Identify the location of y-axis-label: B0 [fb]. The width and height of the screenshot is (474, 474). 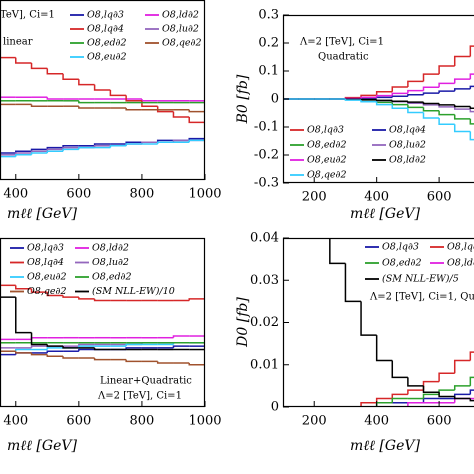
(243, 99).